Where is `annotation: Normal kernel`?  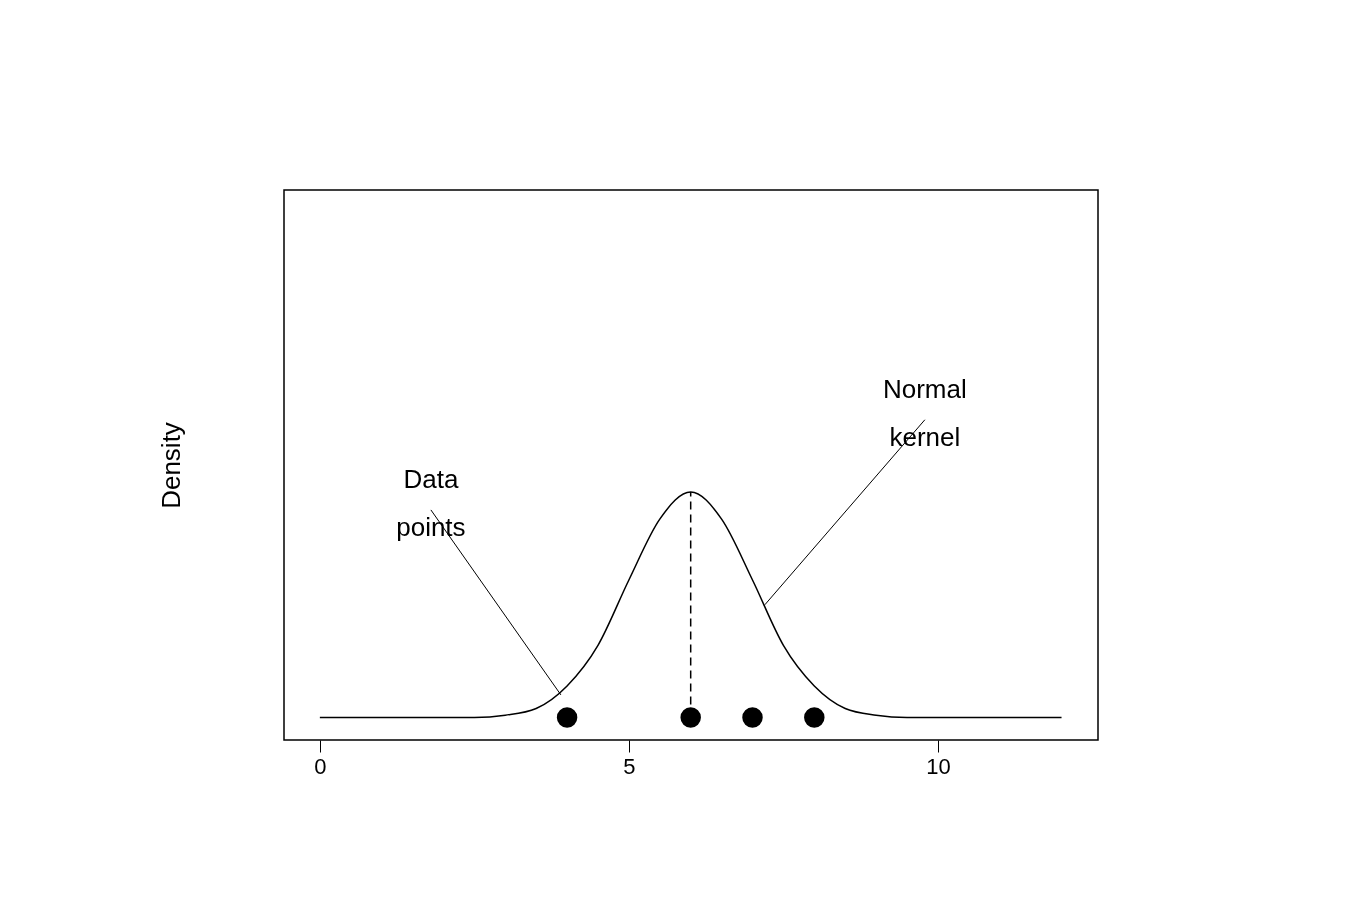
annotation: Normal kernel is located at coordinates (924, 412).